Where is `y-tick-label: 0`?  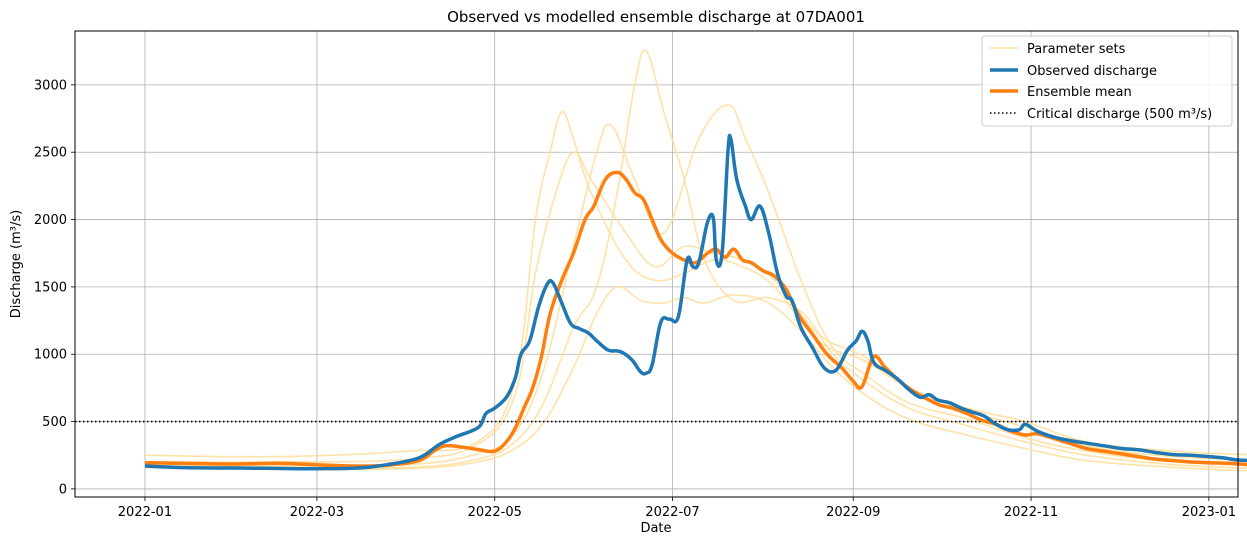 y-tick-label: 0 is located at coordinates (63, 489).